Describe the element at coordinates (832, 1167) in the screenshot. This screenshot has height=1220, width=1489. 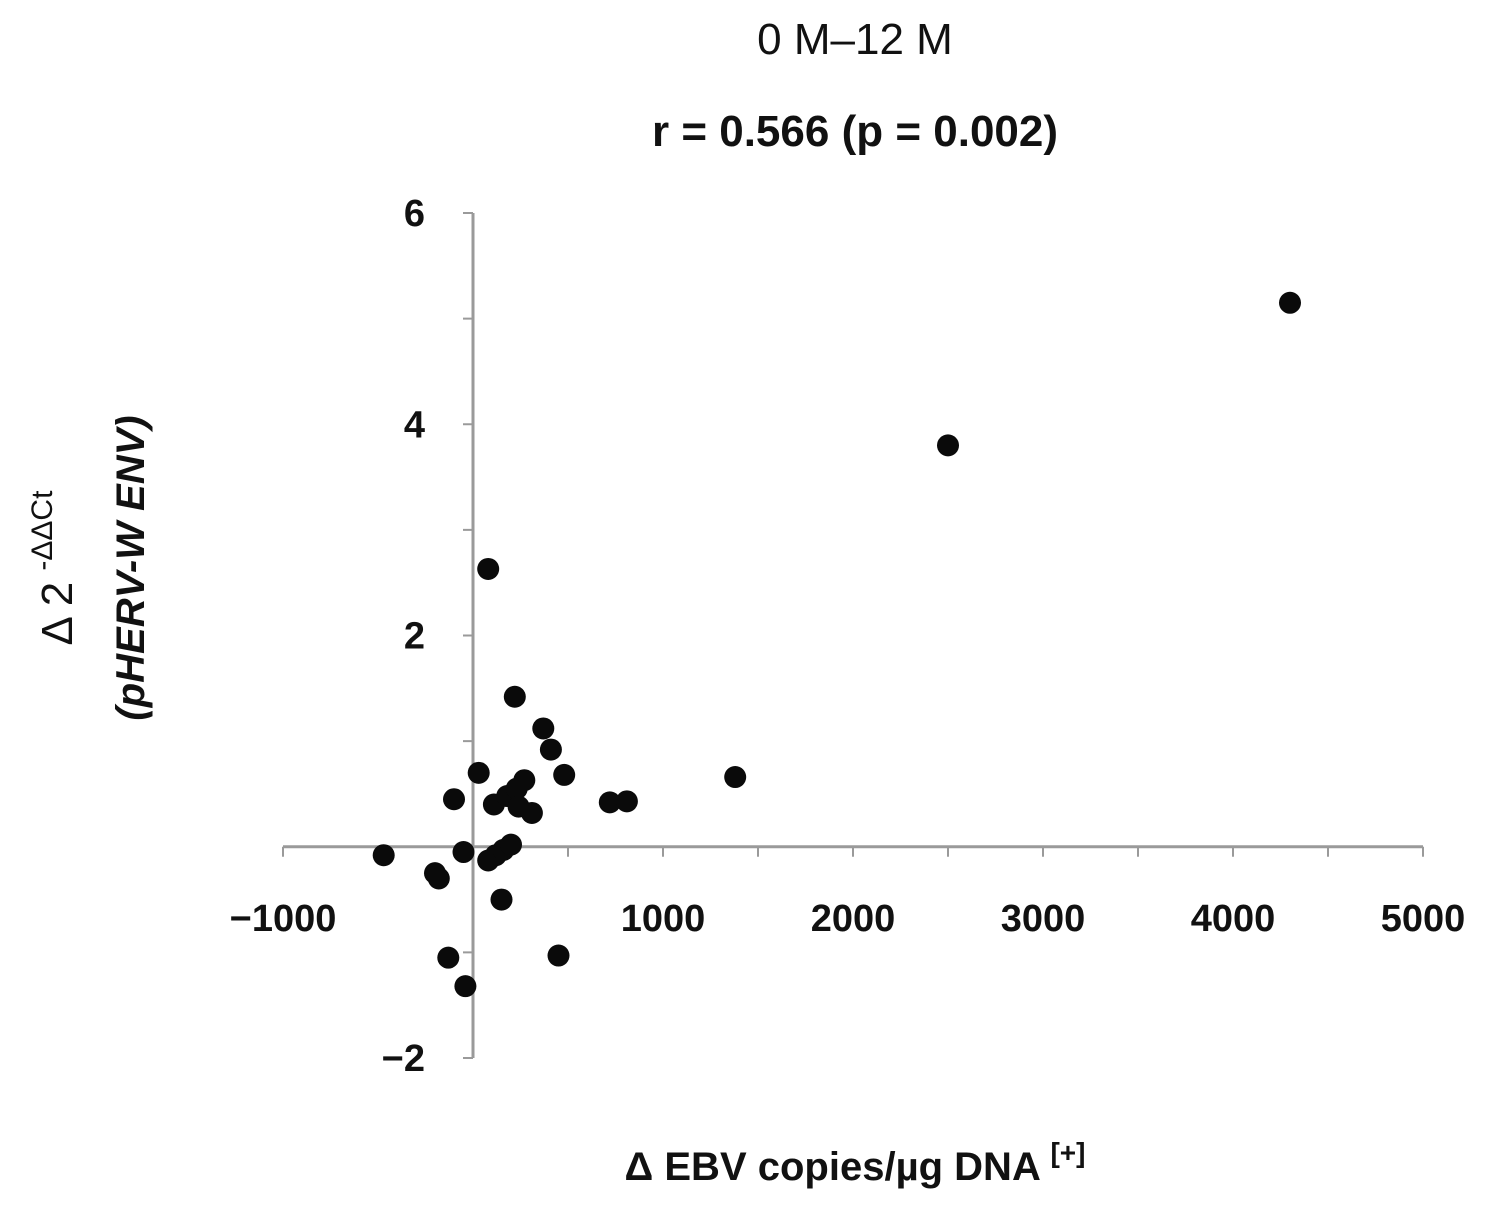
I see `x-axis-label-main: Δ EBV copies/µg DNA` at that location.